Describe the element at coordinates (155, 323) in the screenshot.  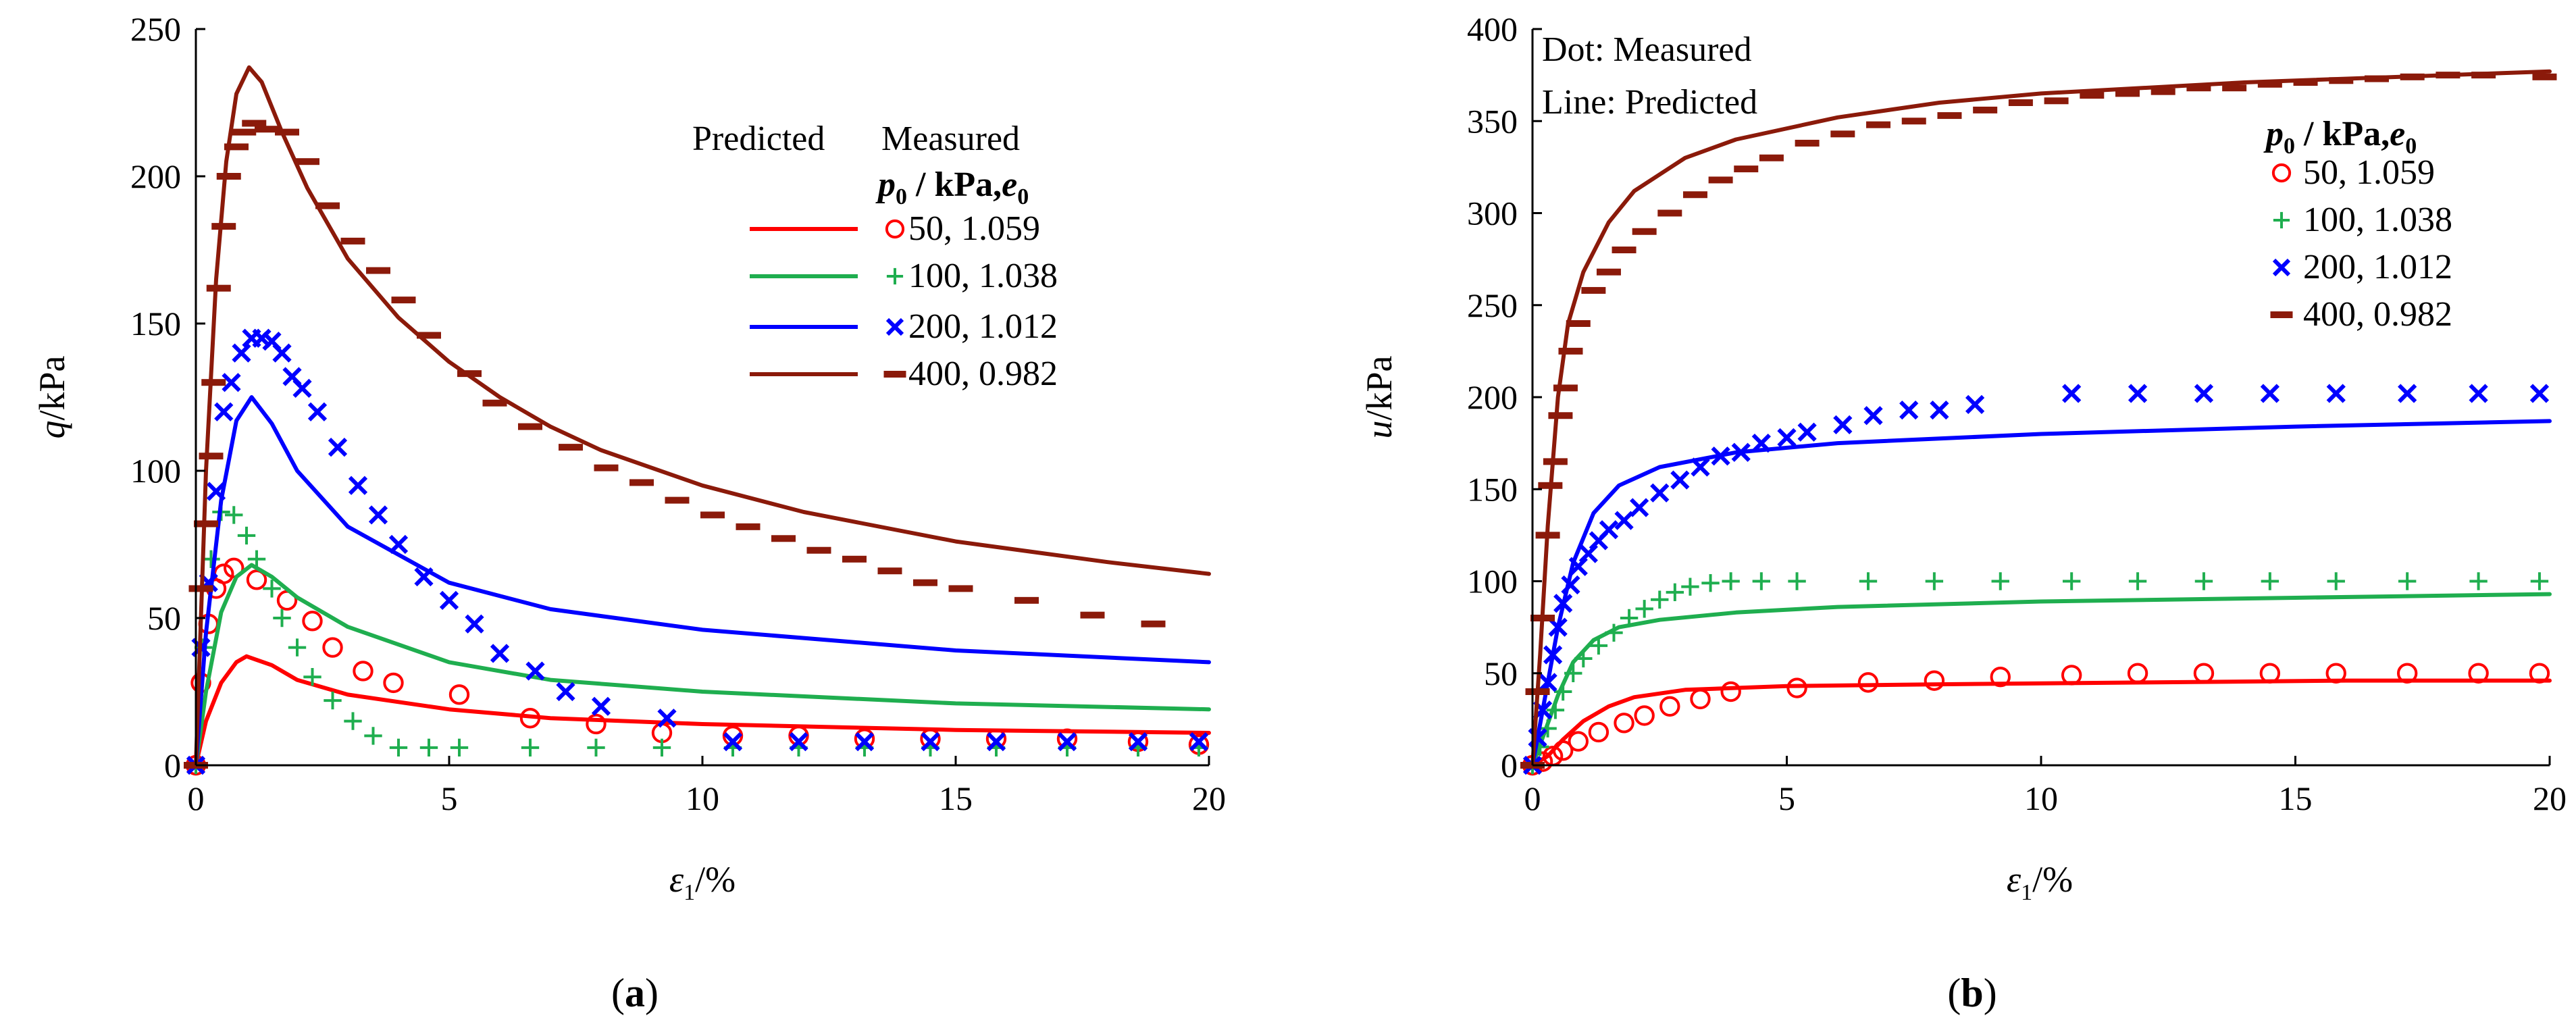
I see `panel-a-y-tick-label: 150` at that location.